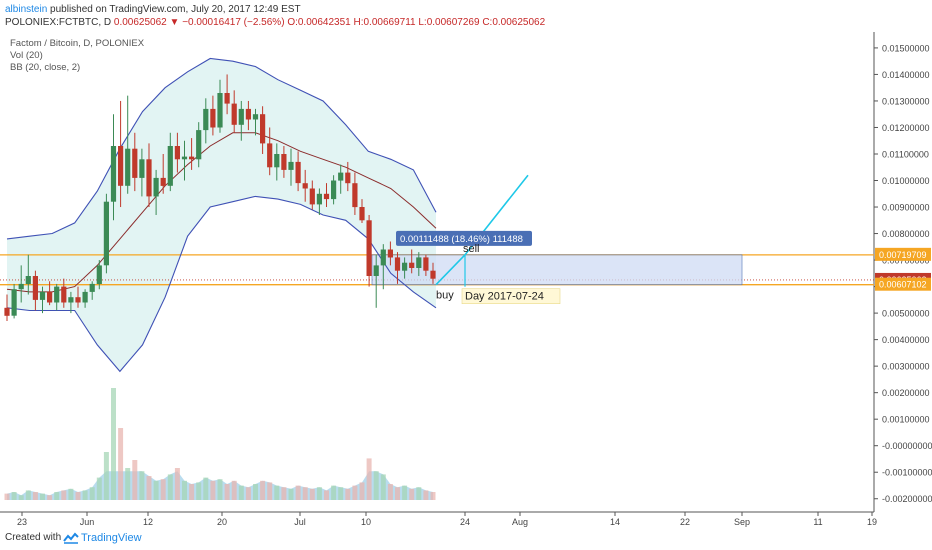 This screenshot has height=550, width=932. I want to click on day-label: Day 2017-07-24, so click(511, 296).